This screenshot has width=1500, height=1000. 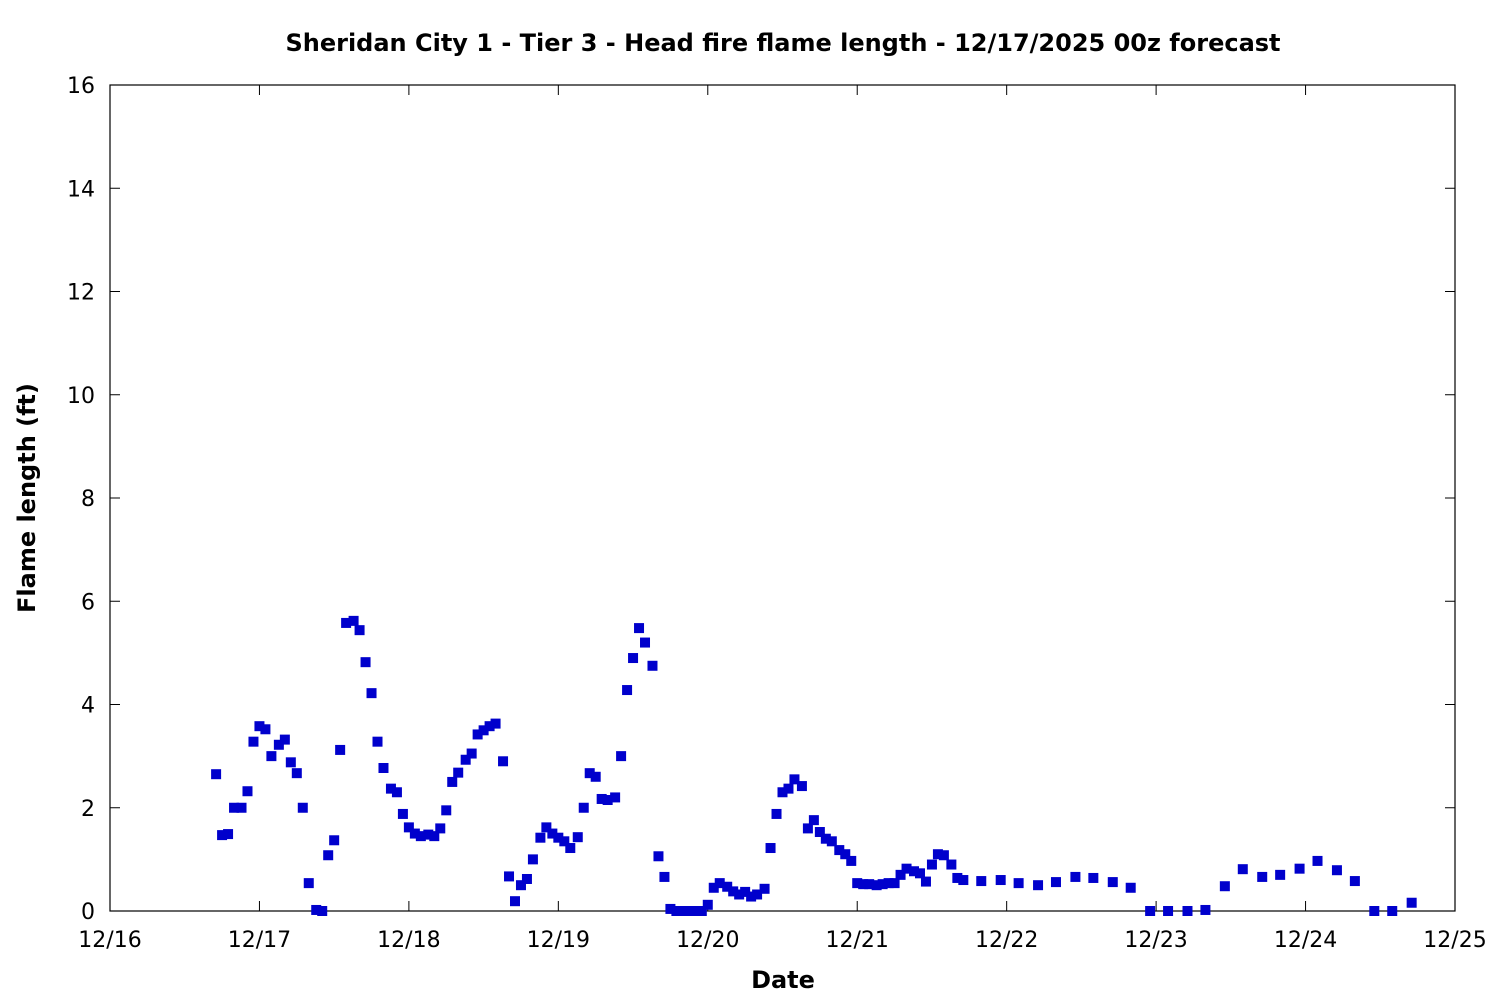 I want to click on y-tick-label: 12, so click(x=81, y=293).